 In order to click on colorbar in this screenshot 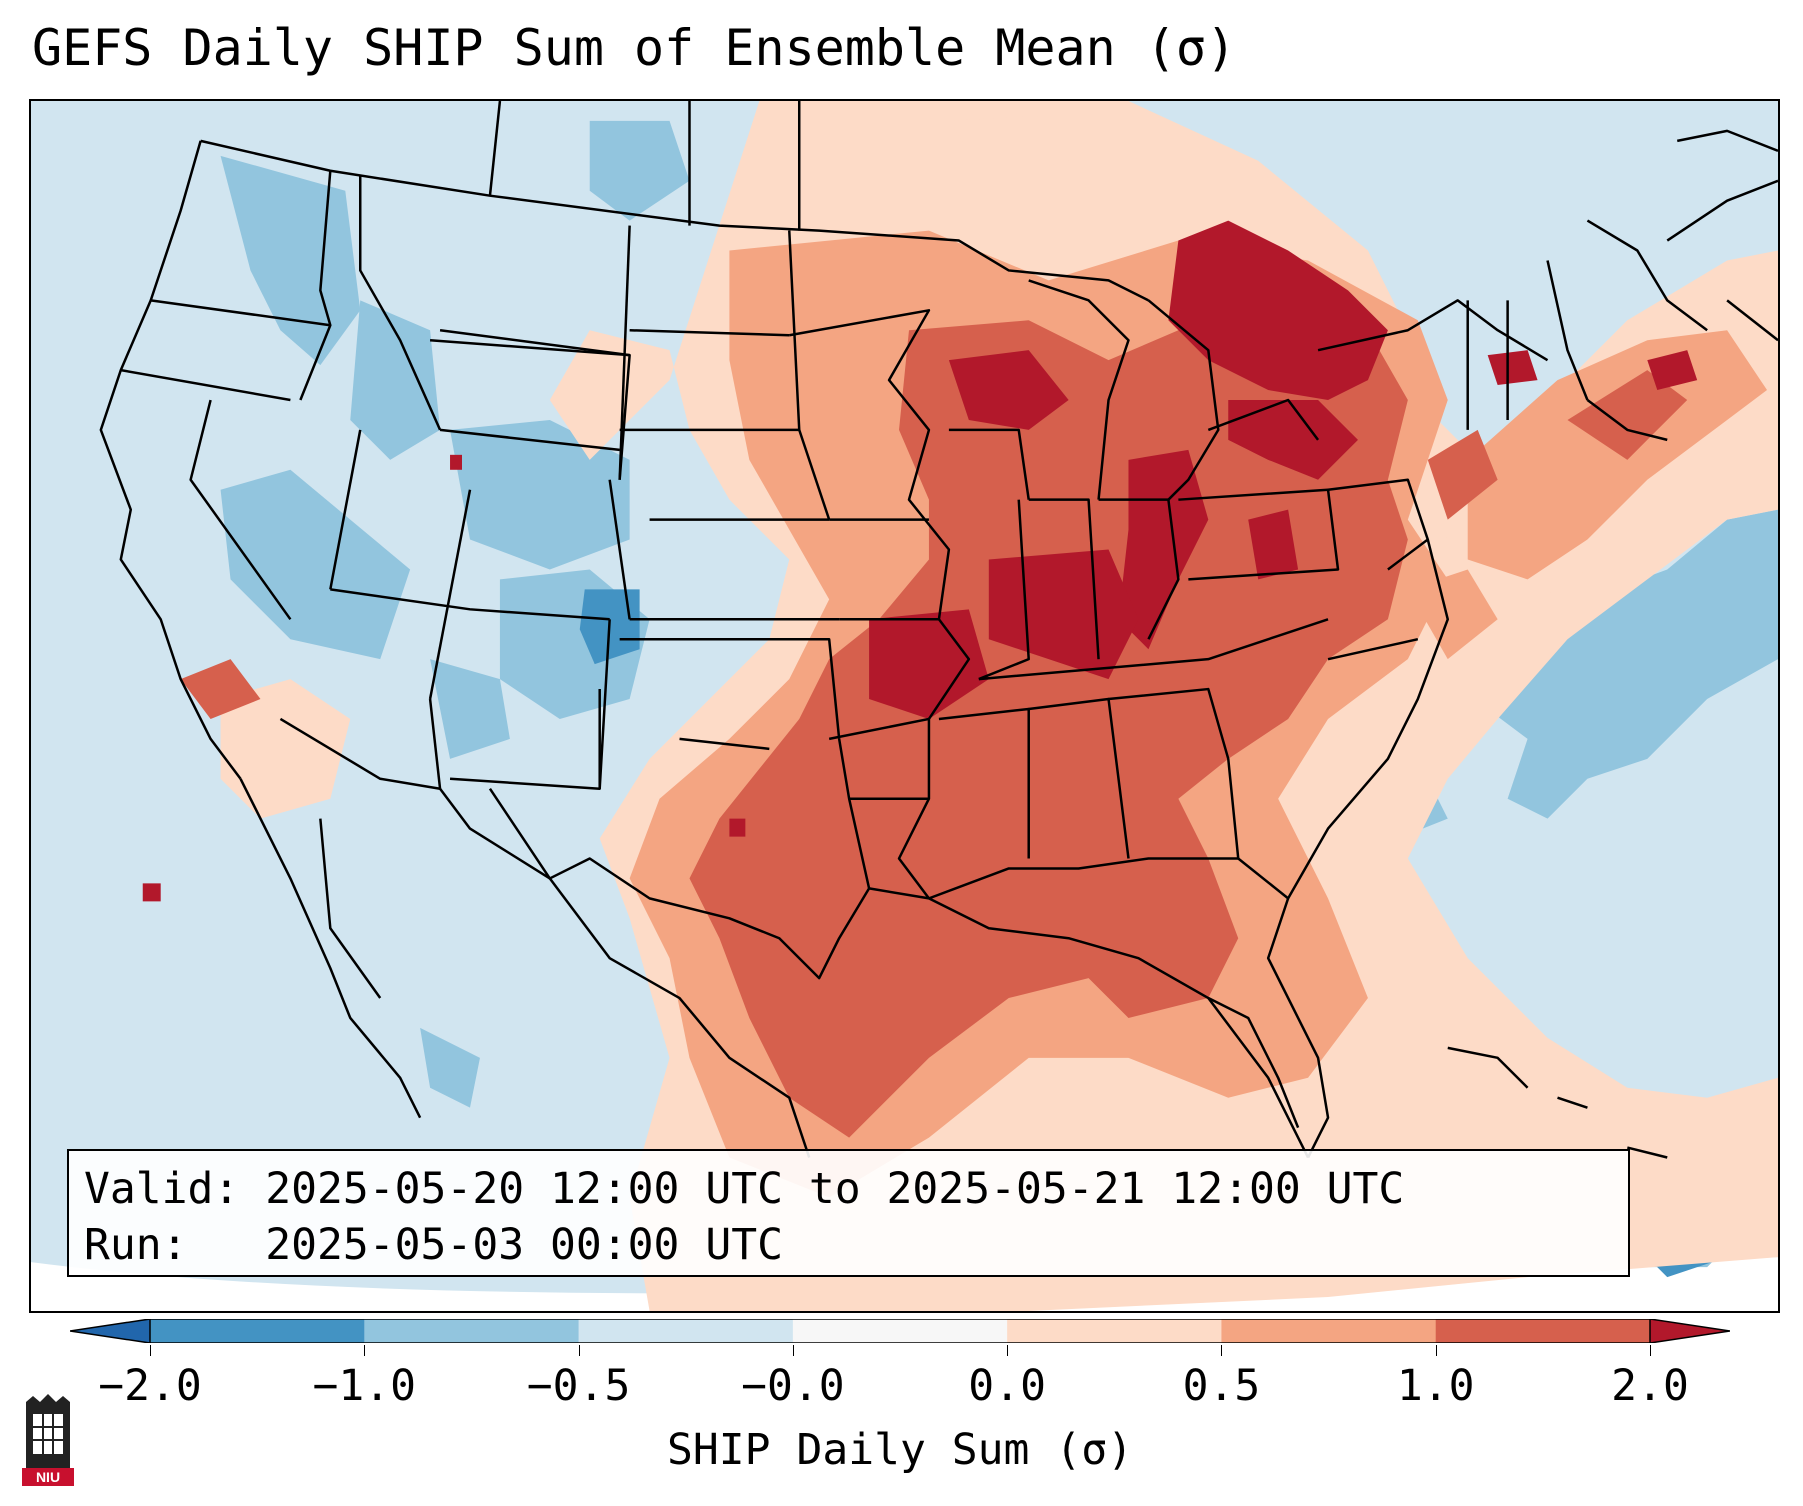, I will do `click(900, 1331)`.